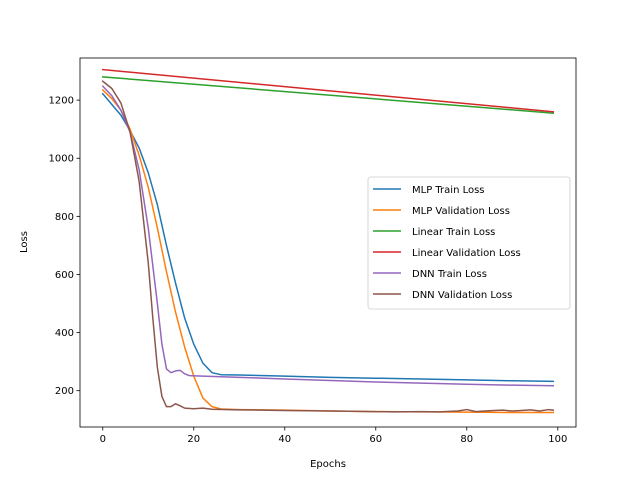 Image resolution: width=640 pixels, height=480 pixels. What do you see at coordinates (449, 274) in the screenshot?
I see `legend-entry: DNN Train Loss` at bounding box center [449, 274].